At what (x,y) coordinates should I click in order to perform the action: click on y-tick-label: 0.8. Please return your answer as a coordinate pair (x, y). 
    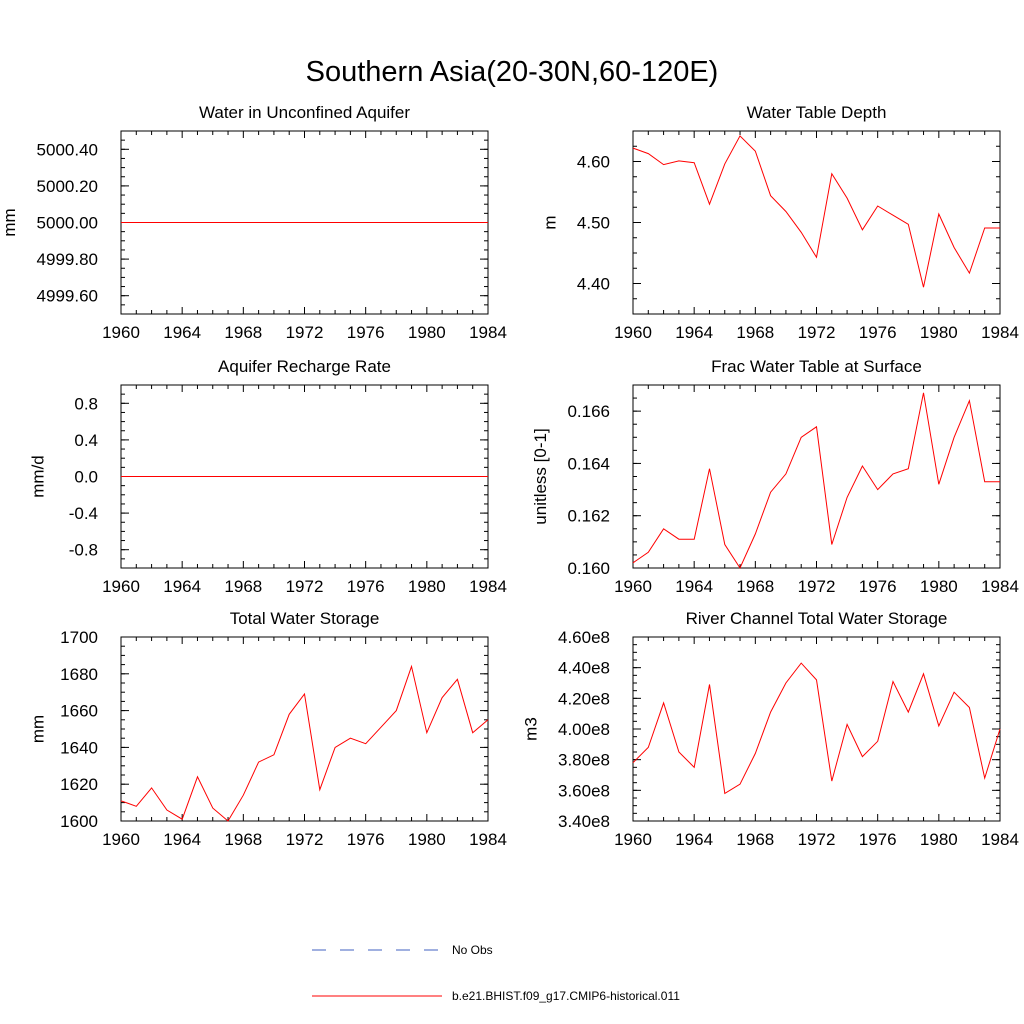
    Looking at the image, I should click on (86, 403).